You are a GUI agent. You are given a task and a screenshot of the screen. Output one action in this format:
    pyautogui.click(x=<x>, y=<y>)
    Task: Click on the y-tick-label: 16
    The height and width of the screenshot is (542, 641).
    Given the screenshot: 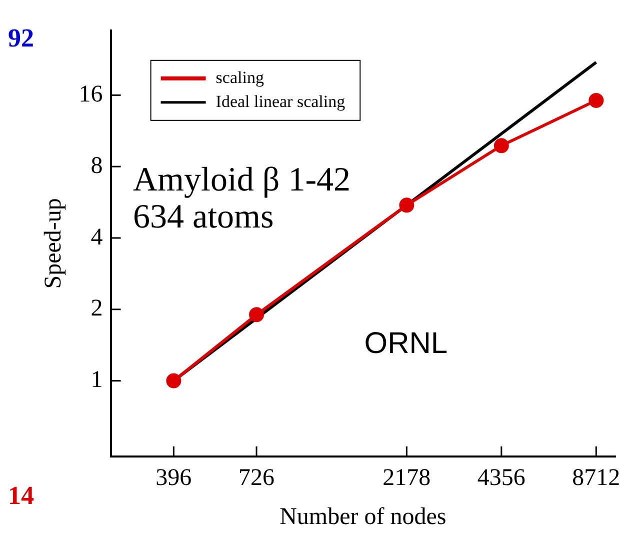 What is the action you would take?
    pyautogui.click(x=90, y=94)
    